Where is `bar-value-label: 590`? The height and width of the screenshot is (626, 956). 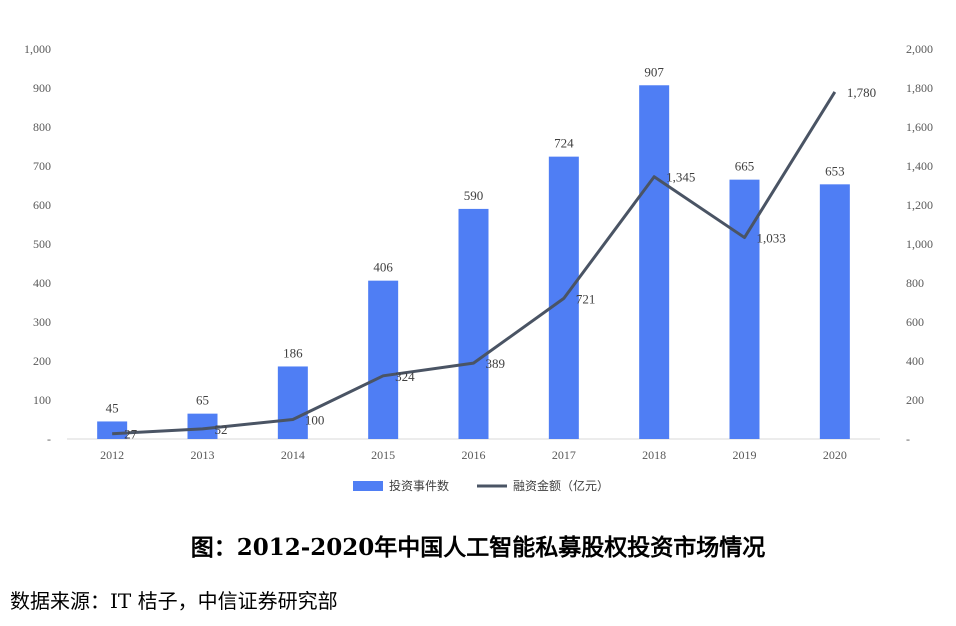
bar-value-label: 590 is located at coordinates (474, 195).